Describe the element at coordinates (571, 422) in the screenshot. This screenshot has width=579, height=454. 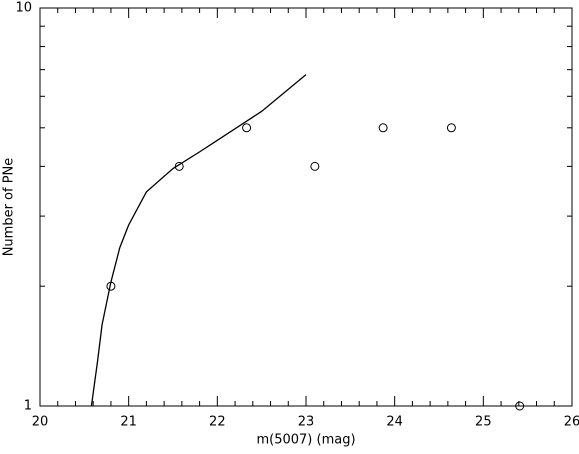
I see `x-tick-label: 26` at that location.